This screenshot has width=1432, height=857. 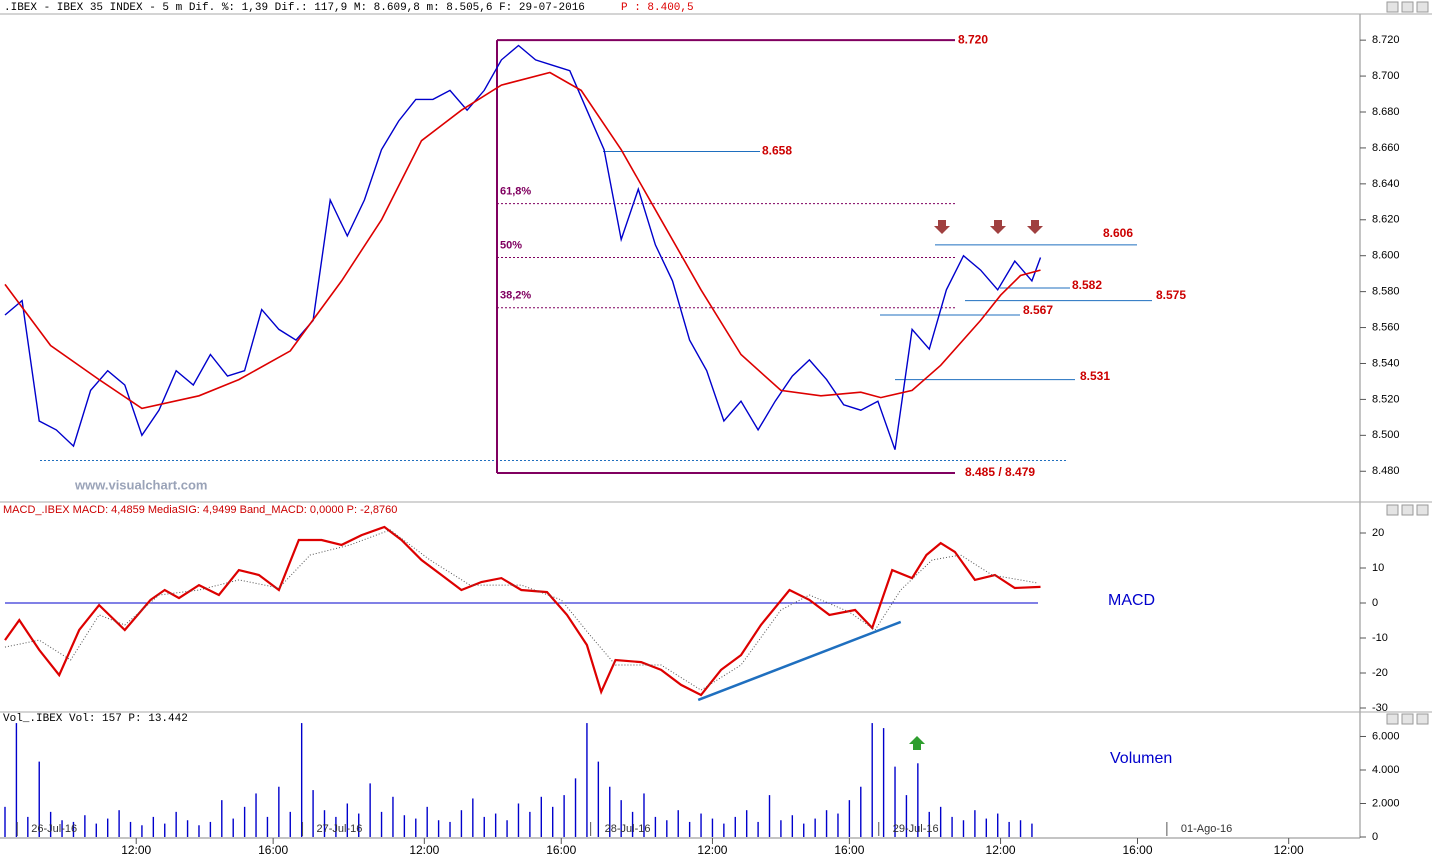 What do you see at coordinates (799, 661) in the screenshot?
I see `trend-line` at bounding box center [799, 661].